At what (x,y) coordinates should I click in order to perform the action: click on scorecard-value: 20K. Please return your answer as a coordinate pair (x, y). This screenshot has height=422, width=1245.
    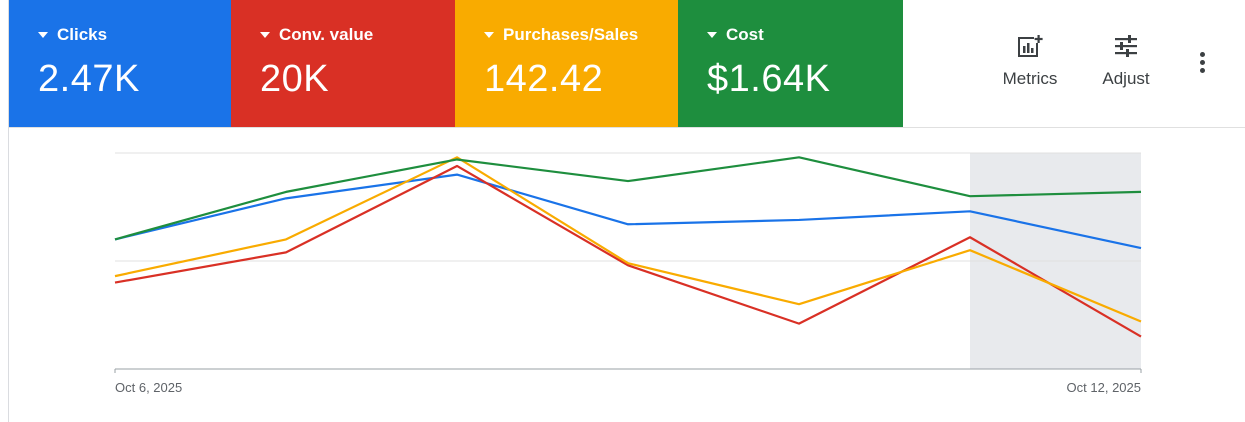
    Looking at the image, I should click on (295, 79).